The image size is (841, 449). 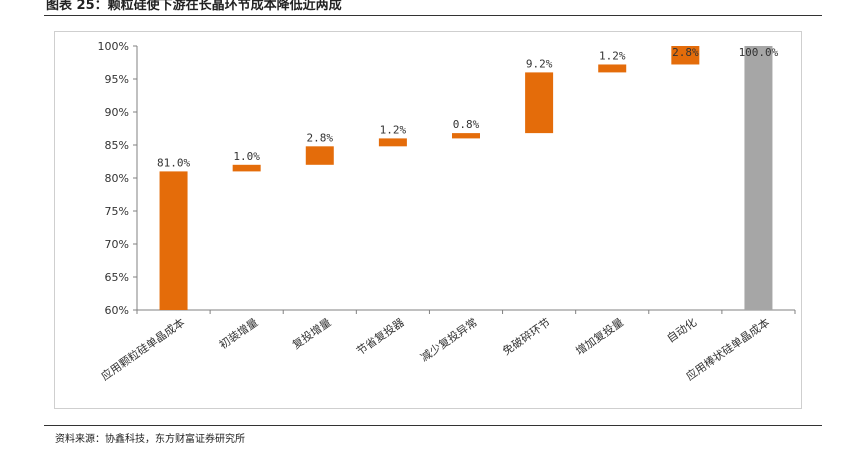 I want to click on title-divider, so click(x=433, y=15).